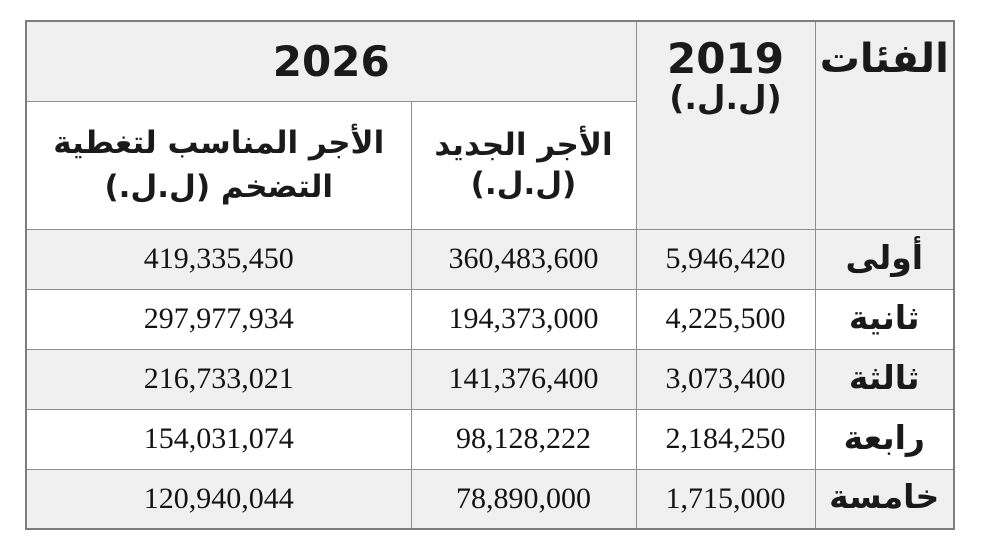 Image resolution: width=1000 pixels, height=551 pixels. I want to click on table-row: ثانية 4,225,500 194,373,000 297,977,934, so click(490, 319).